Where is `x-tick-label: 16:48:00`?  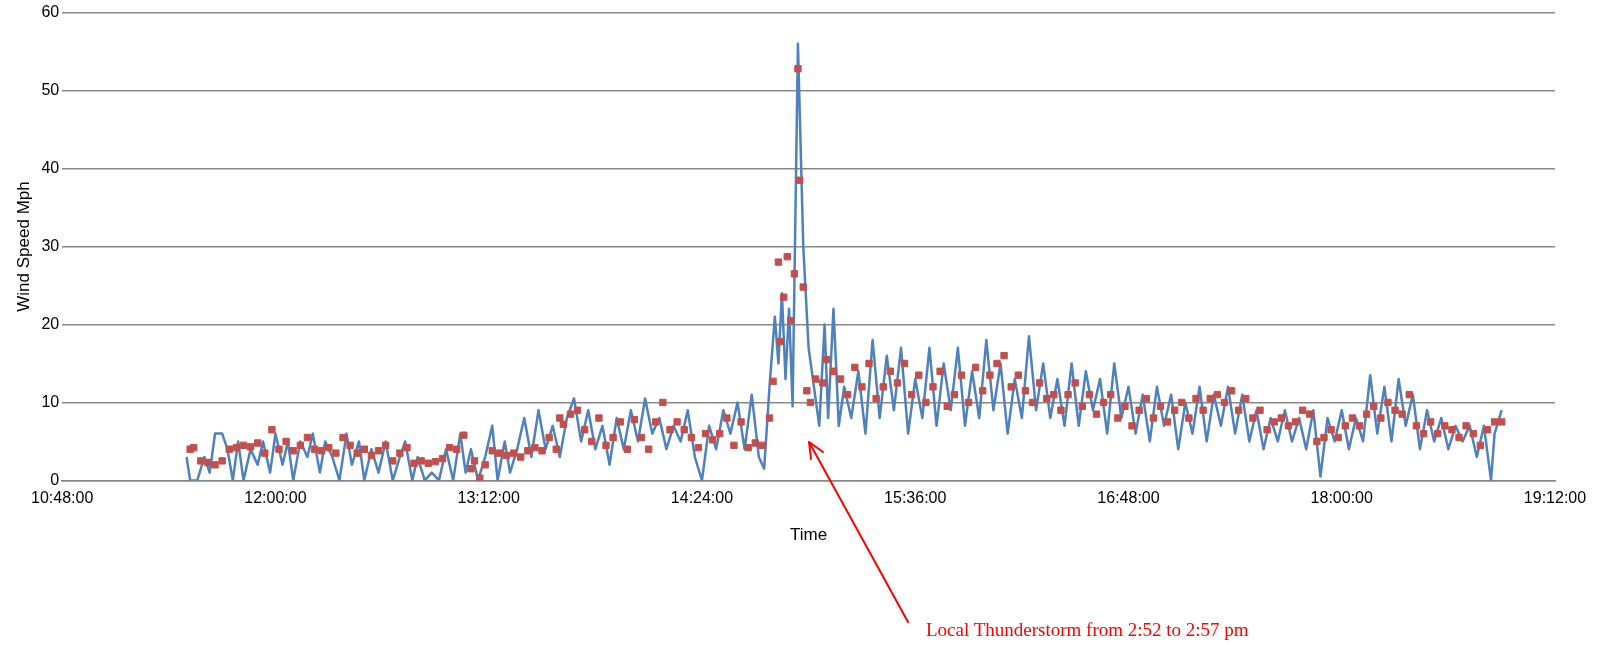
x-tick-label: 16:48:00 is located at coordinates (1128, 498).